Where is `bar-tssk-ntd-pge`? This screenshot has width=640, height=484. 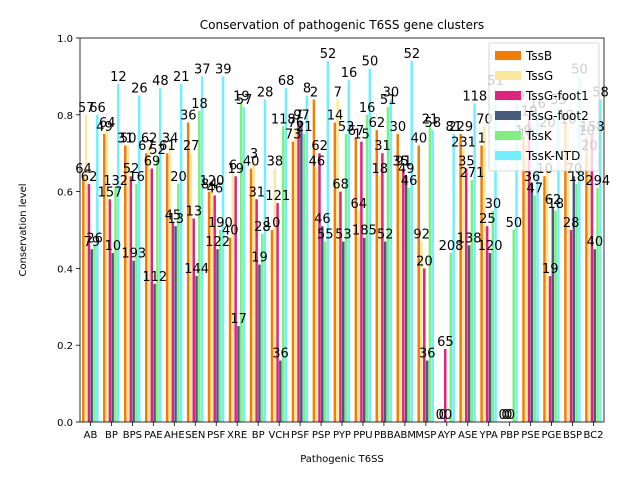
bar-tssk-ntd-pge is located at coordinates (558, 265).